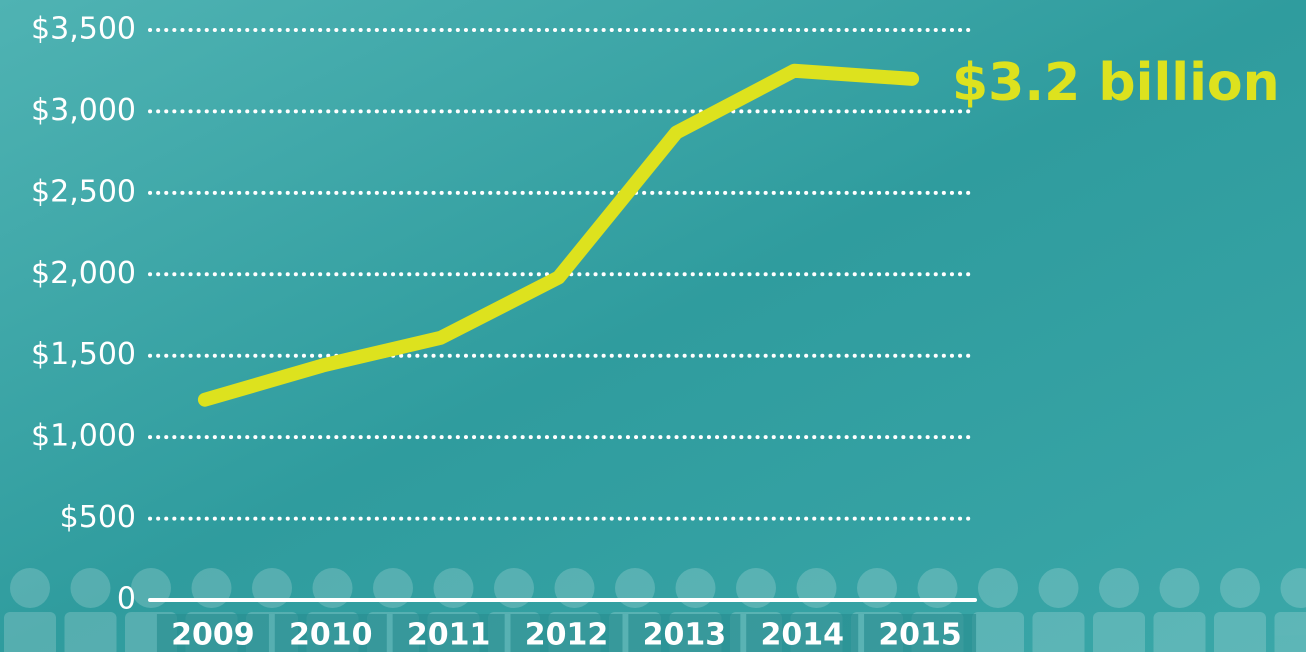  I want to click on x-tick-label: 2009, so click(213, 635).